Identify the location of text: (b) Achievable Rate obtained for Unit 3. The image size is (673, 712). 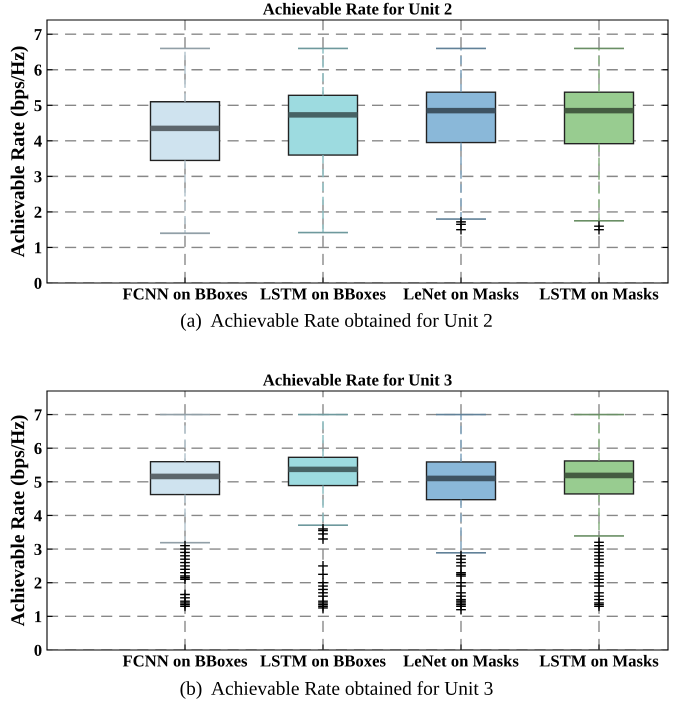
(336, 690).